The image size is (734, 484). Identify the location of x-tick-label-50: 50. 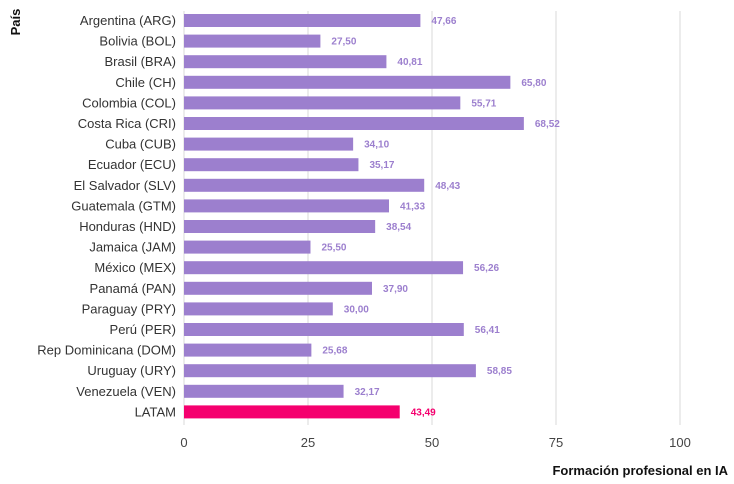
(432, 442).